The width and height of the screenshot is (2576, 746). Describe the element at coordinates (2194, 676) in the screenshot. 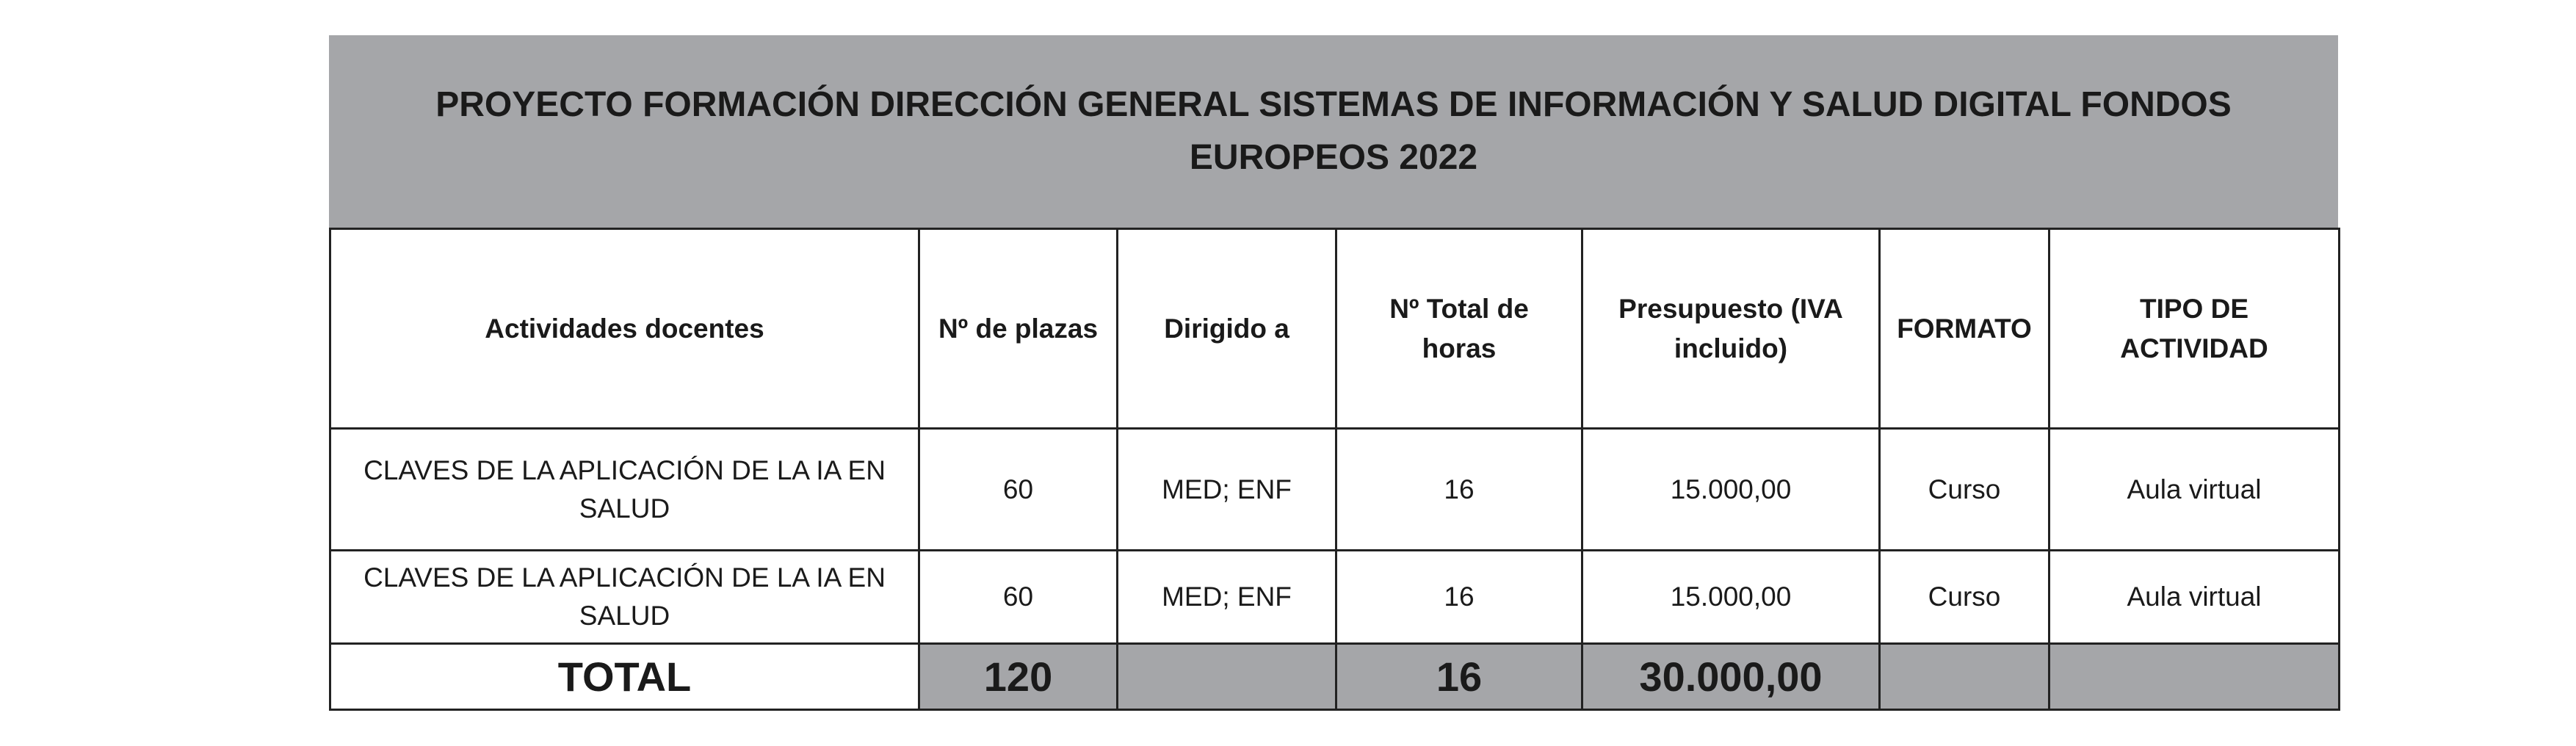

I see `total-tipo` at that location.